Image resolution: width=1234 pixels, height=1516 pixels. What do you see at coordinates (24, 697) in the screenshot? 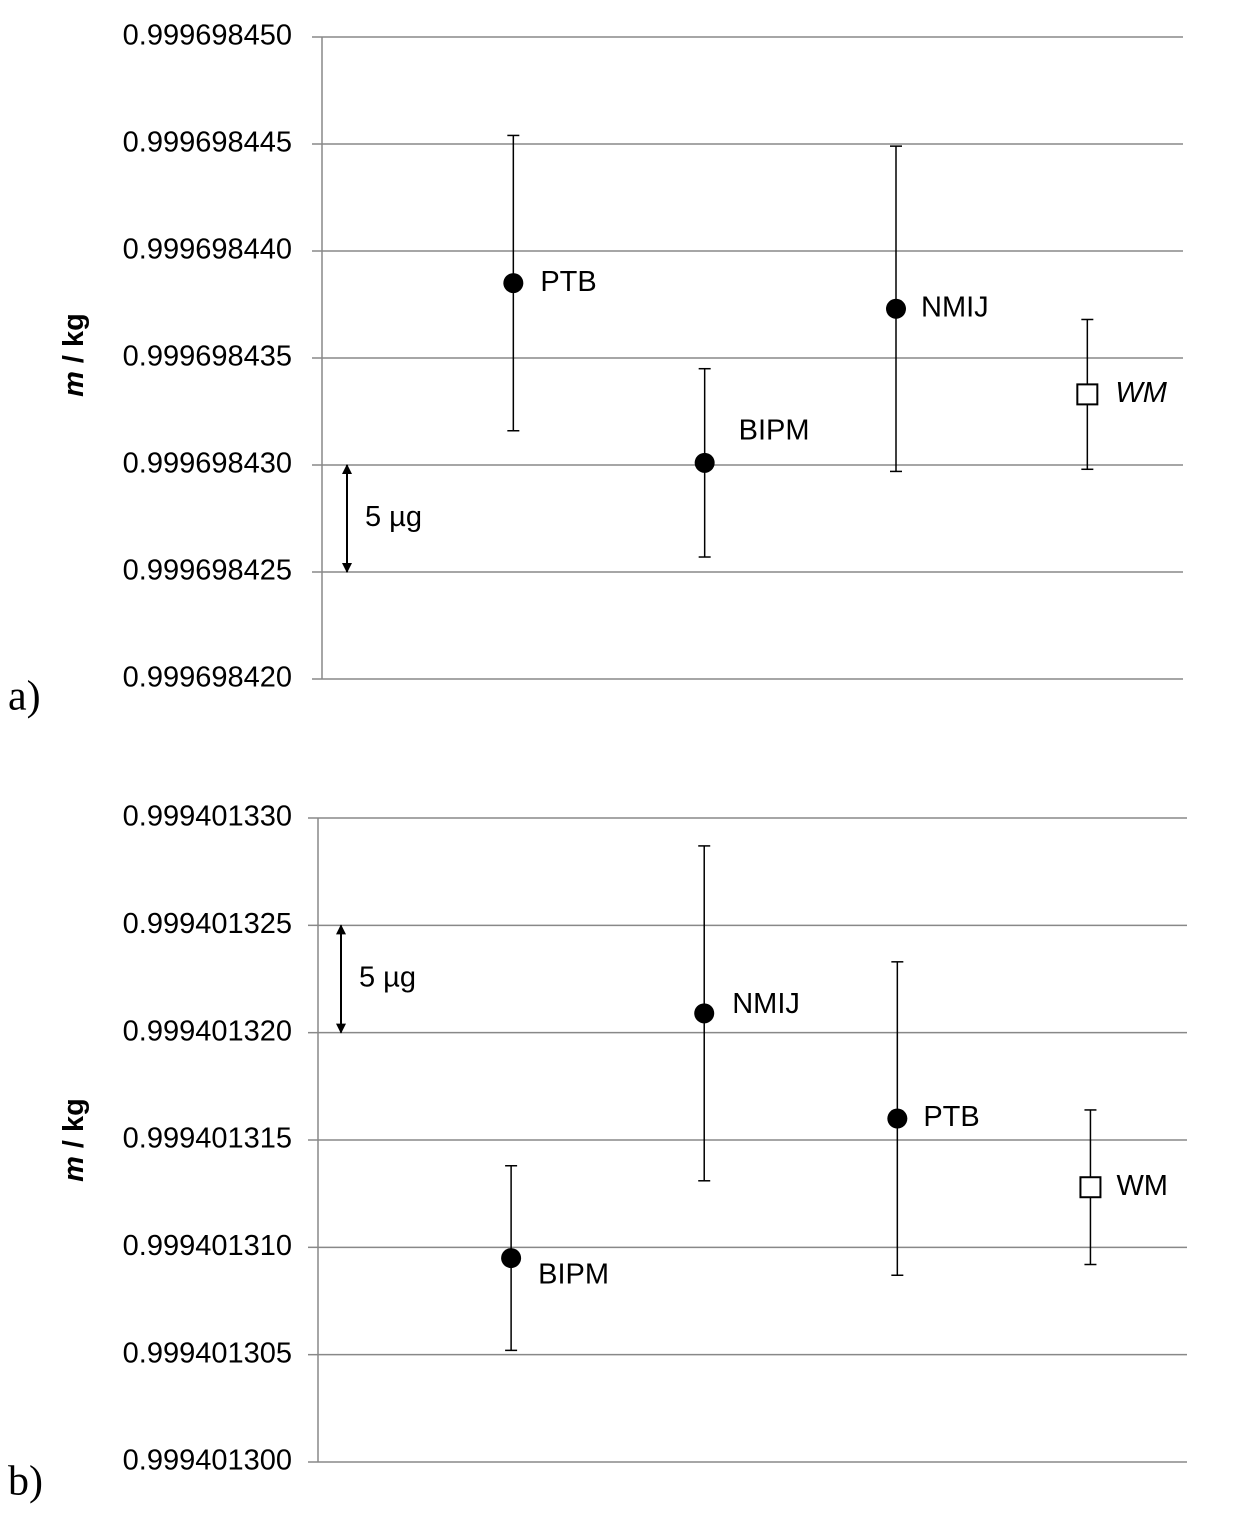
I see `panel-label: a)` at bounding box center [24, 697].